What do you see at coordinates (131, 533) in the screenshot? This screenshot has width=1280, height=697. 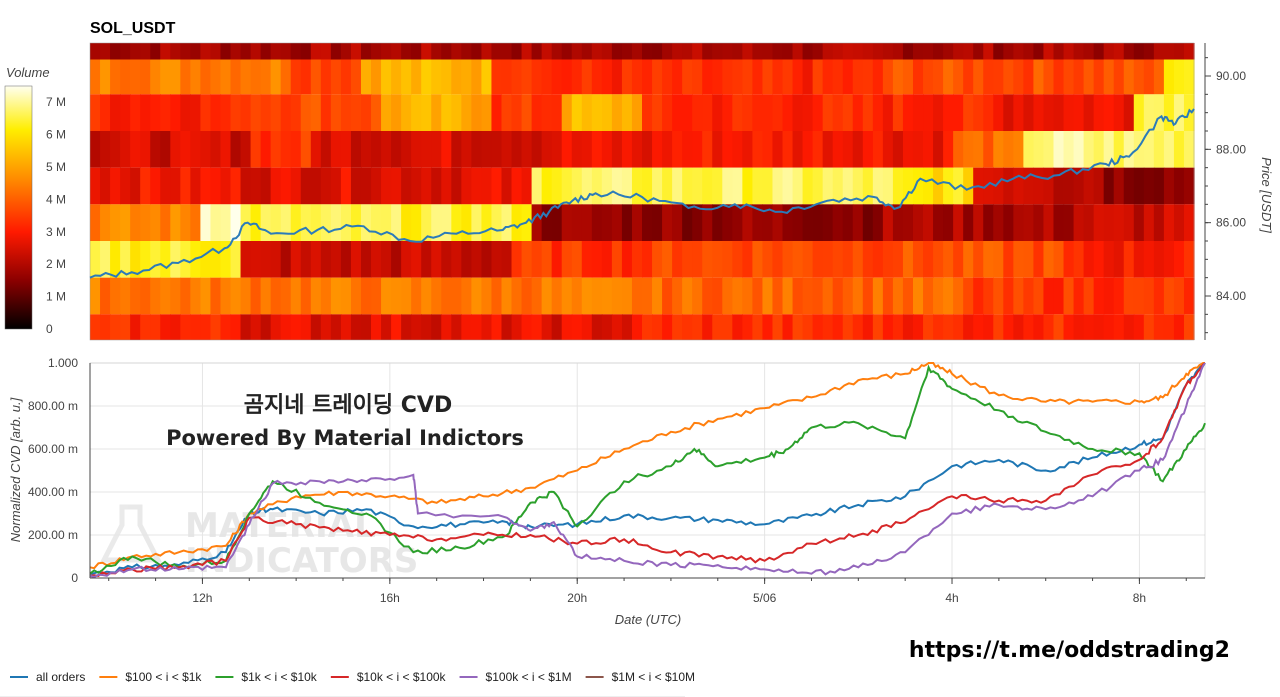 I see `flask-icon` at bounding box center [131, 533].